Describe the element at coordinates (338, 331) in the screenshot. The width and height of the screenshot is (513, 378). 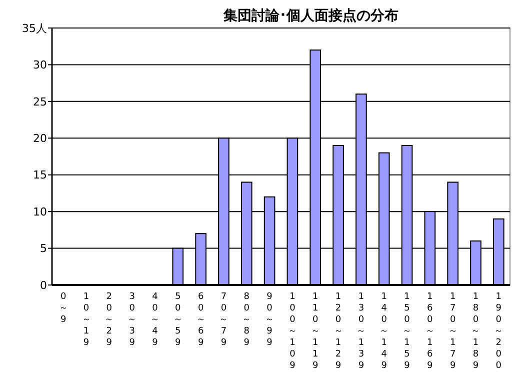
I see `x-tick-label: 120～129` at that location.